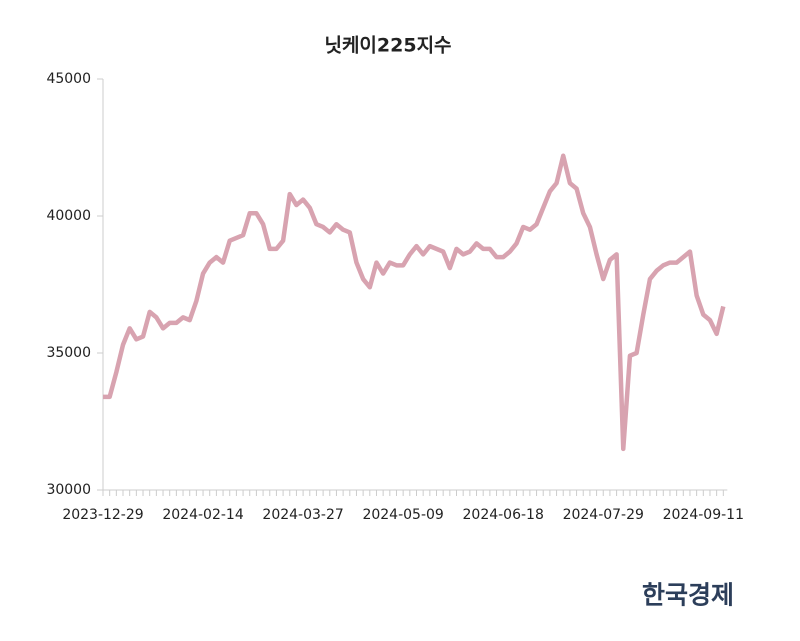  What do you see at coordinates (603, 515) in the screenshot?
I see `x-tick-label: 2024-07-29` at bounding box center [603, 515].